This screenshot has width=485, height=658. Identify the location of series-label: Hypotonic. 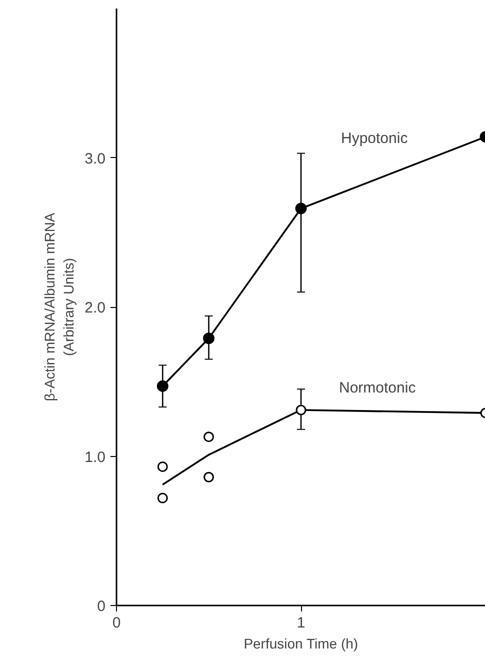
(374, 138).